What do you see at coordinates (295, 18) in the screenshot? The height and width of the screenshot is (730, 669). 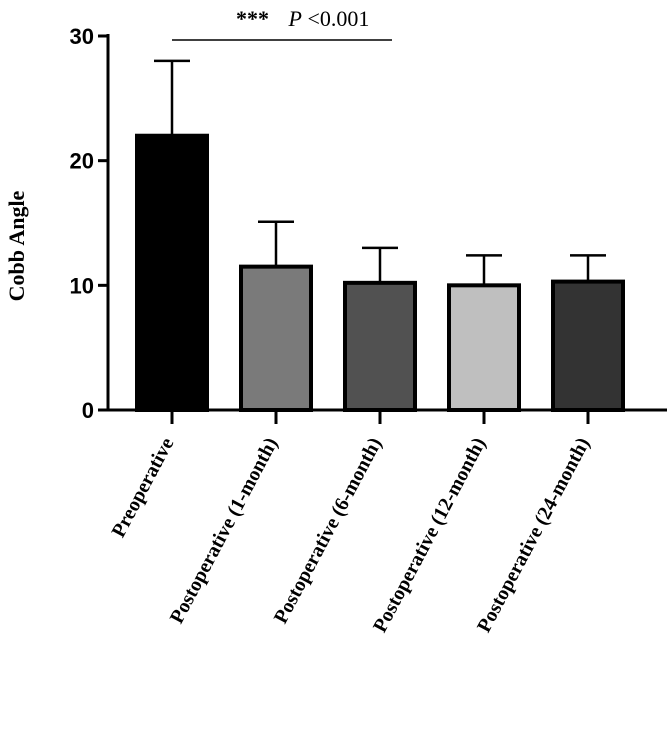 I see `p-label: P` at bounding box center [295, 18].